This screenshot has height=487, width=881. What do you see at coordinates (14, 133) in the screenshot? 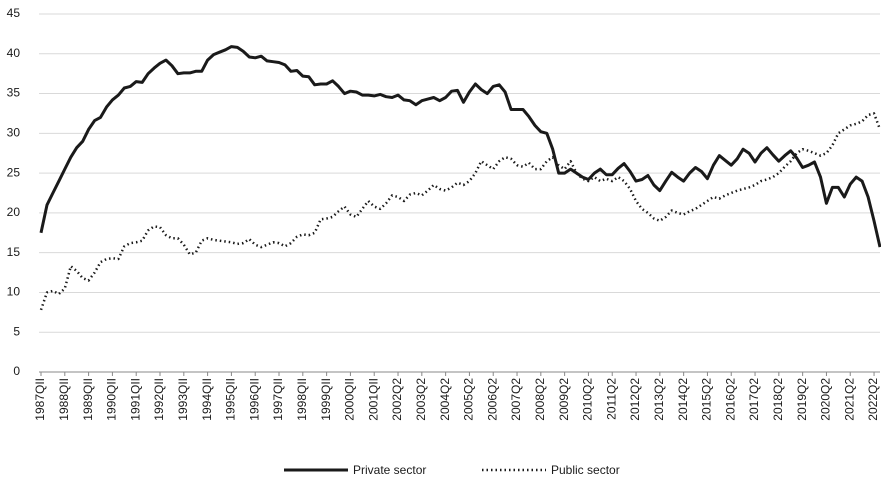
I see `y-tick-label: 30` at bounding box center [14, 133].